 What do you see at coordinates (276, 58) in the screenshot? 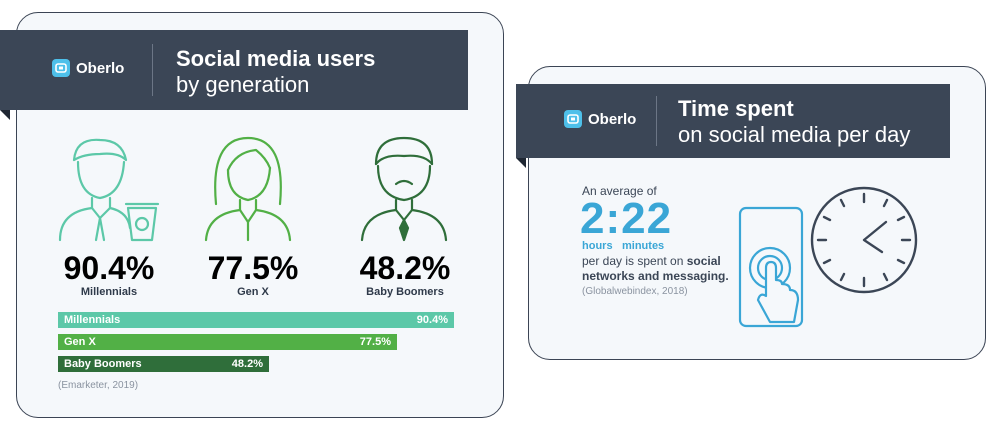
I see `users-title: Social media users` at bounding box center [276, 58].